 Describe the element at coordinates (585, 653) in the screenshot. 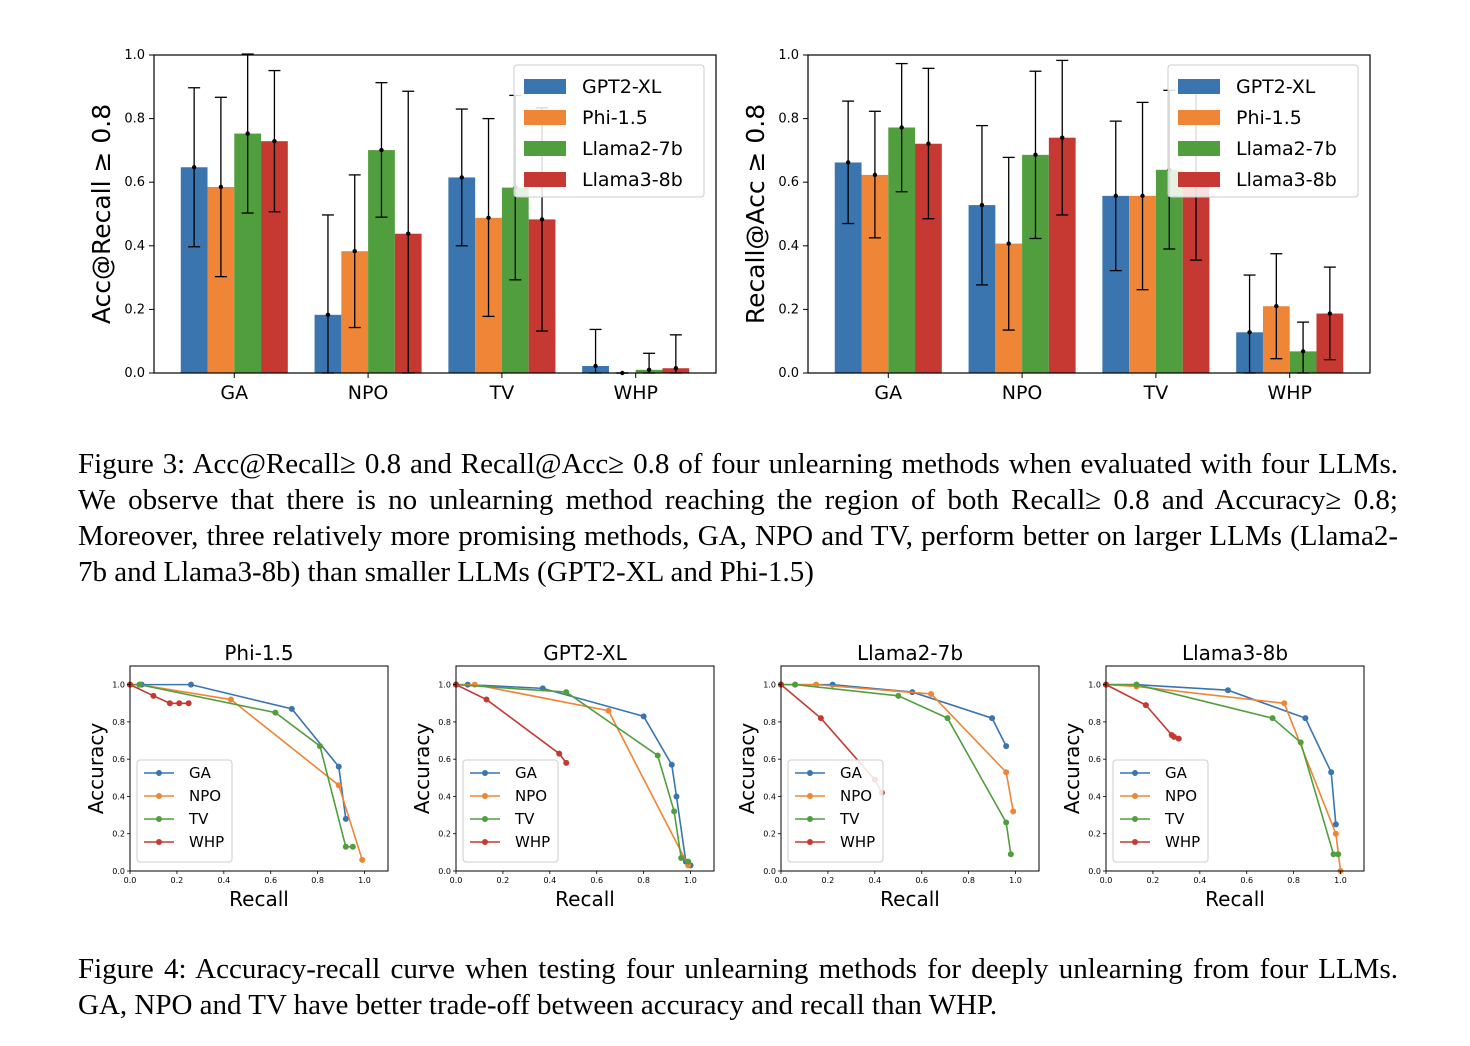

I see `chart-title: GPT2-XL` at that location.